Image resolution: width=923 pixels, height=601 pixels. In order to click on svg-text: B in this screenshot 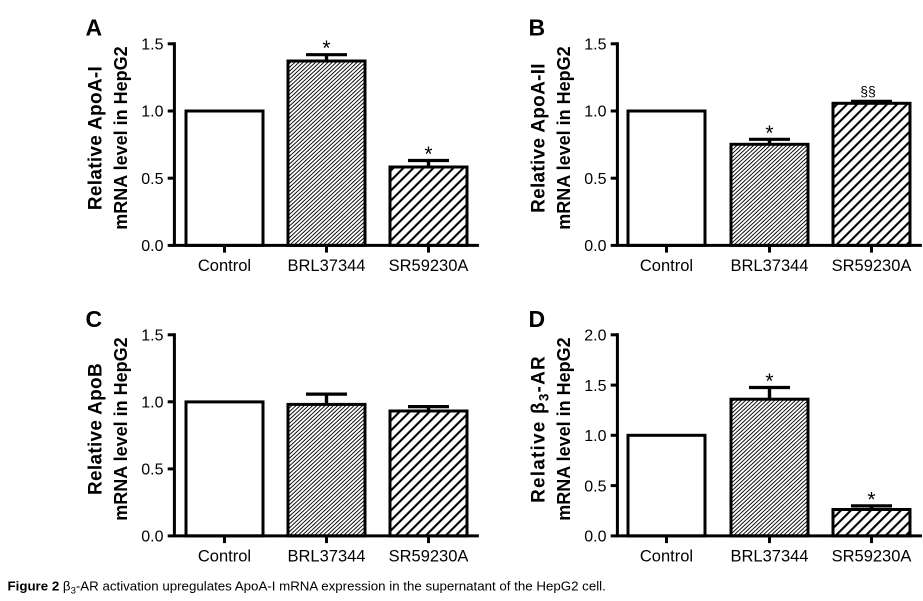, I will do `click(537, 28)`.